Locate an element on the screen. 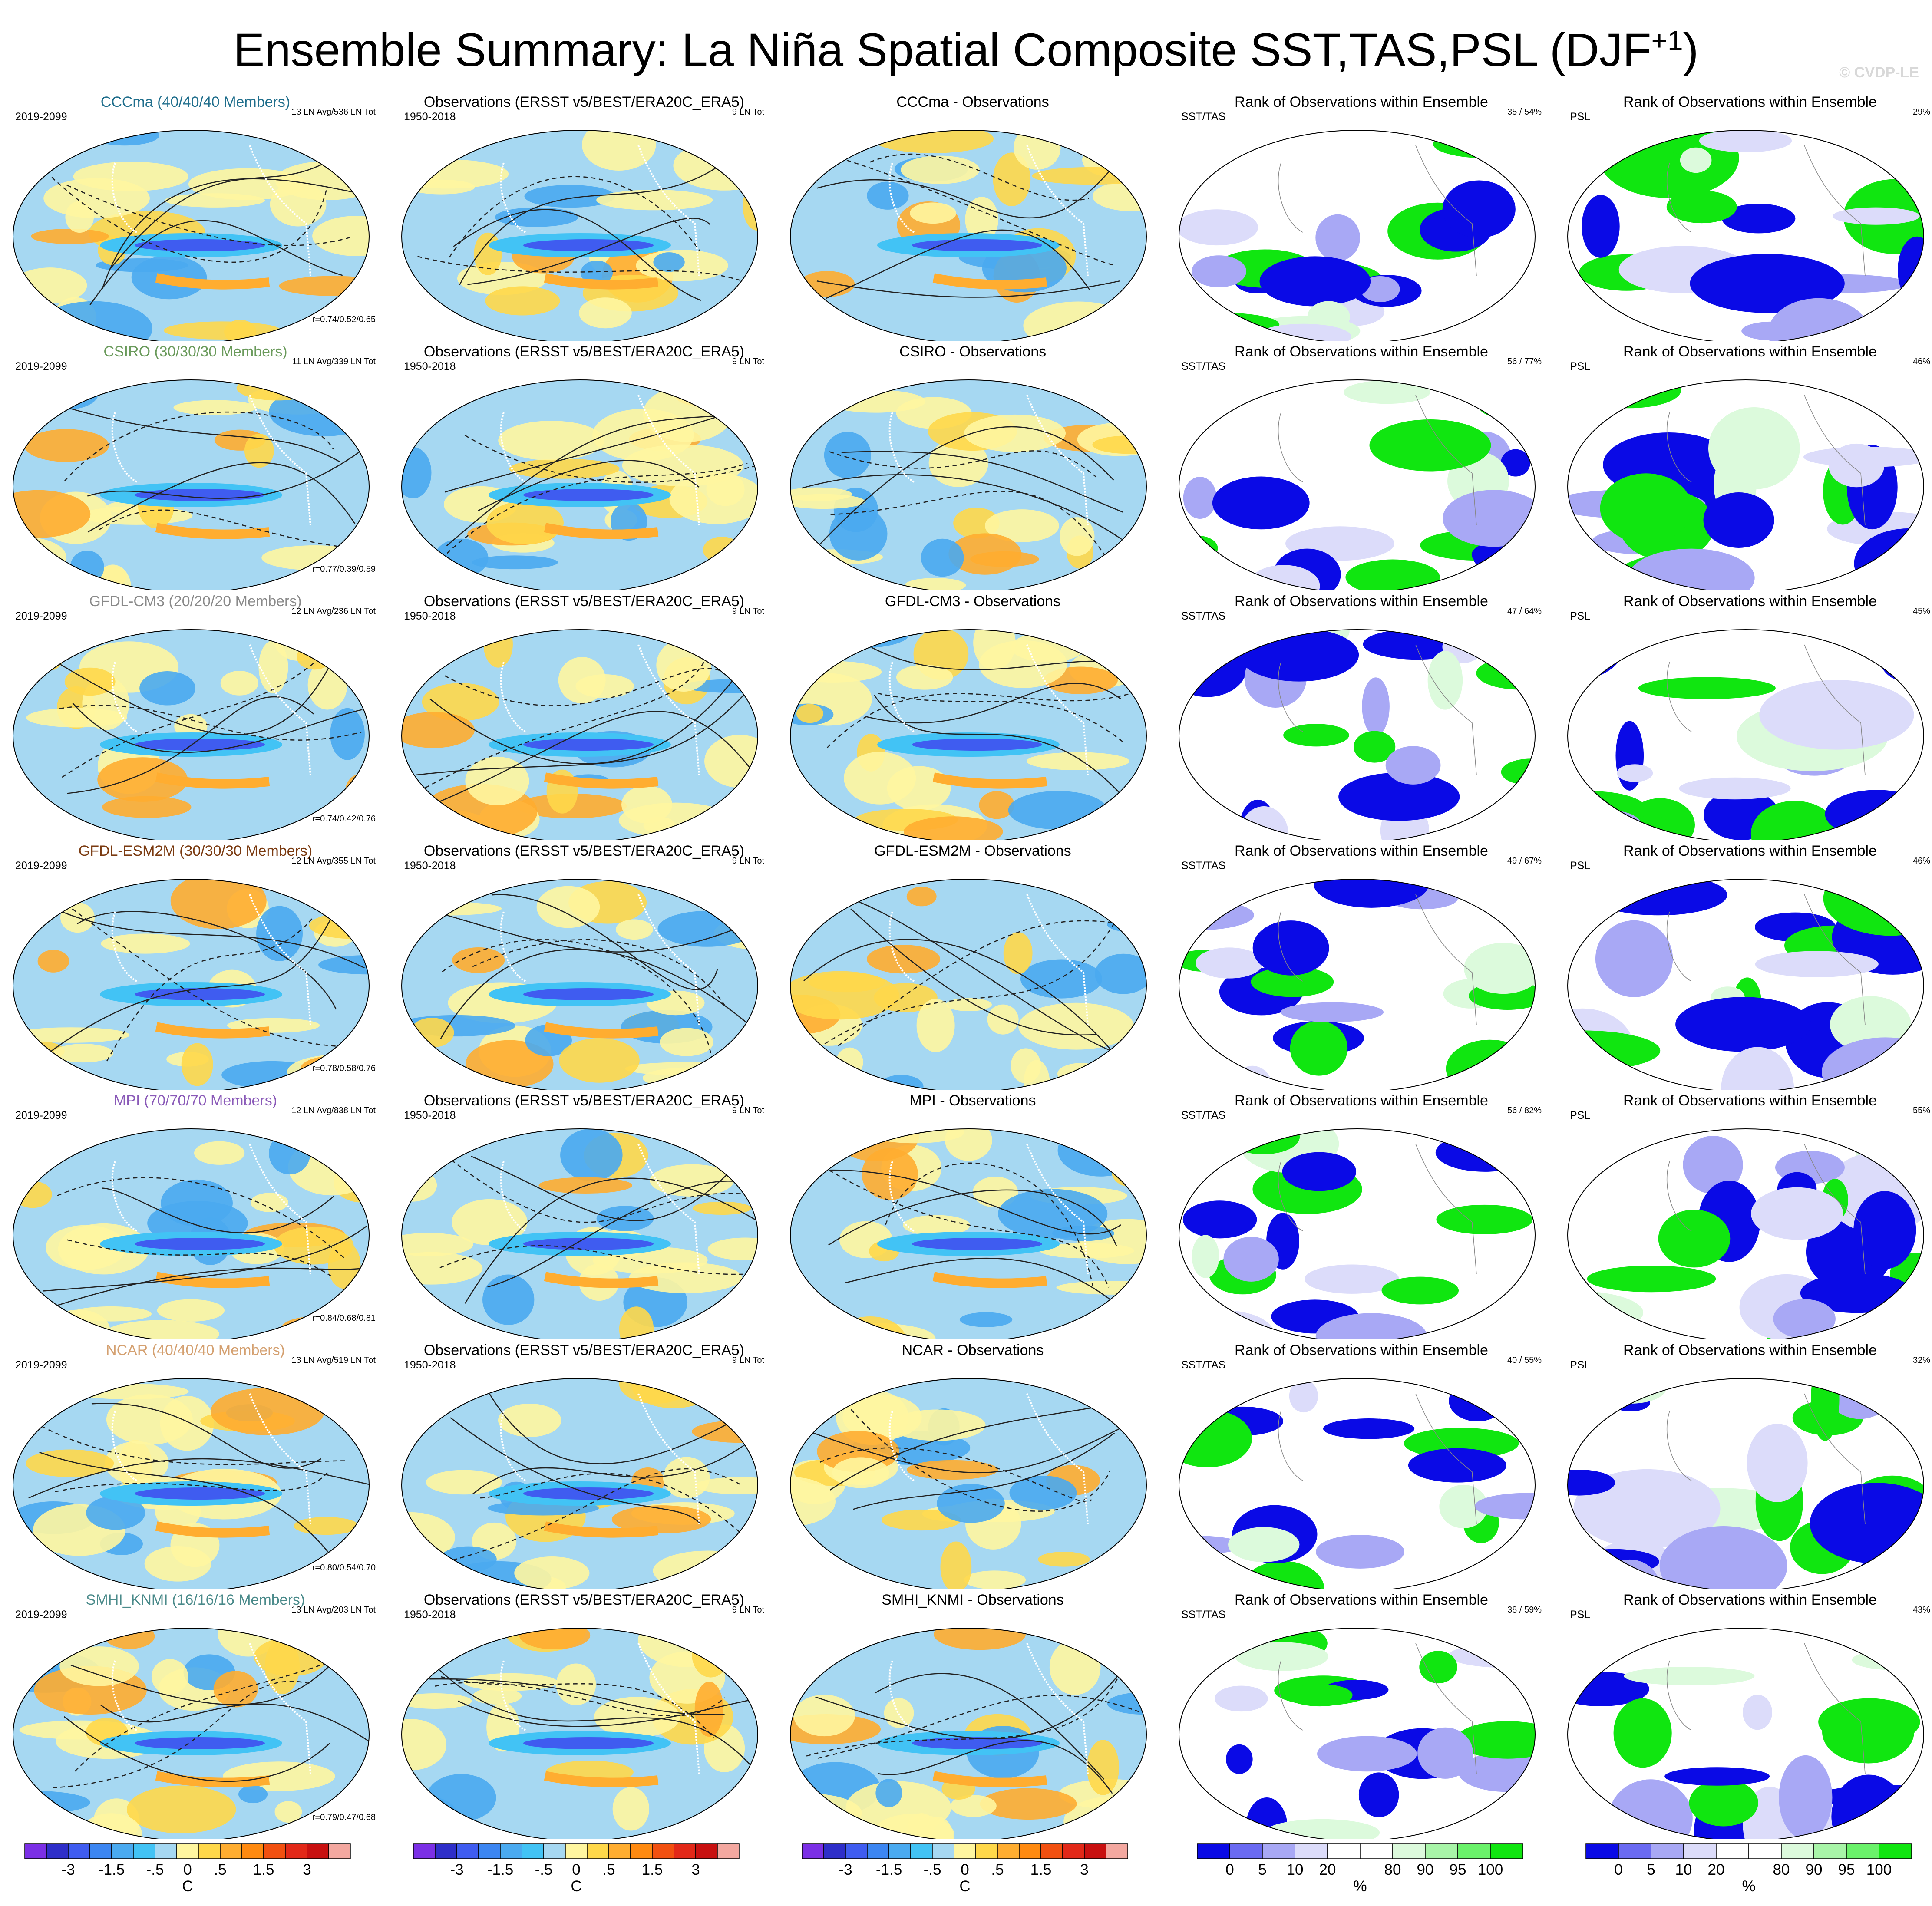 The image size is (1932, 1906). colorbar-tick-label: .5 is located at coordinates (609, 1869).